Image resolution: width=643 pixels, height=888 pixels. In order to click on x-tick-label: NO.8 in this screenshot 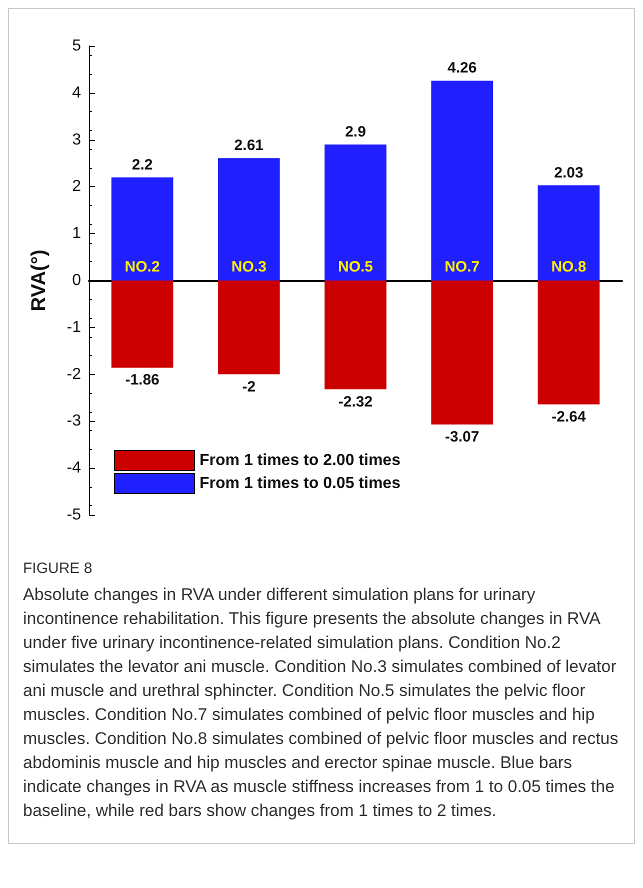, I will do `click(568, 267)`.